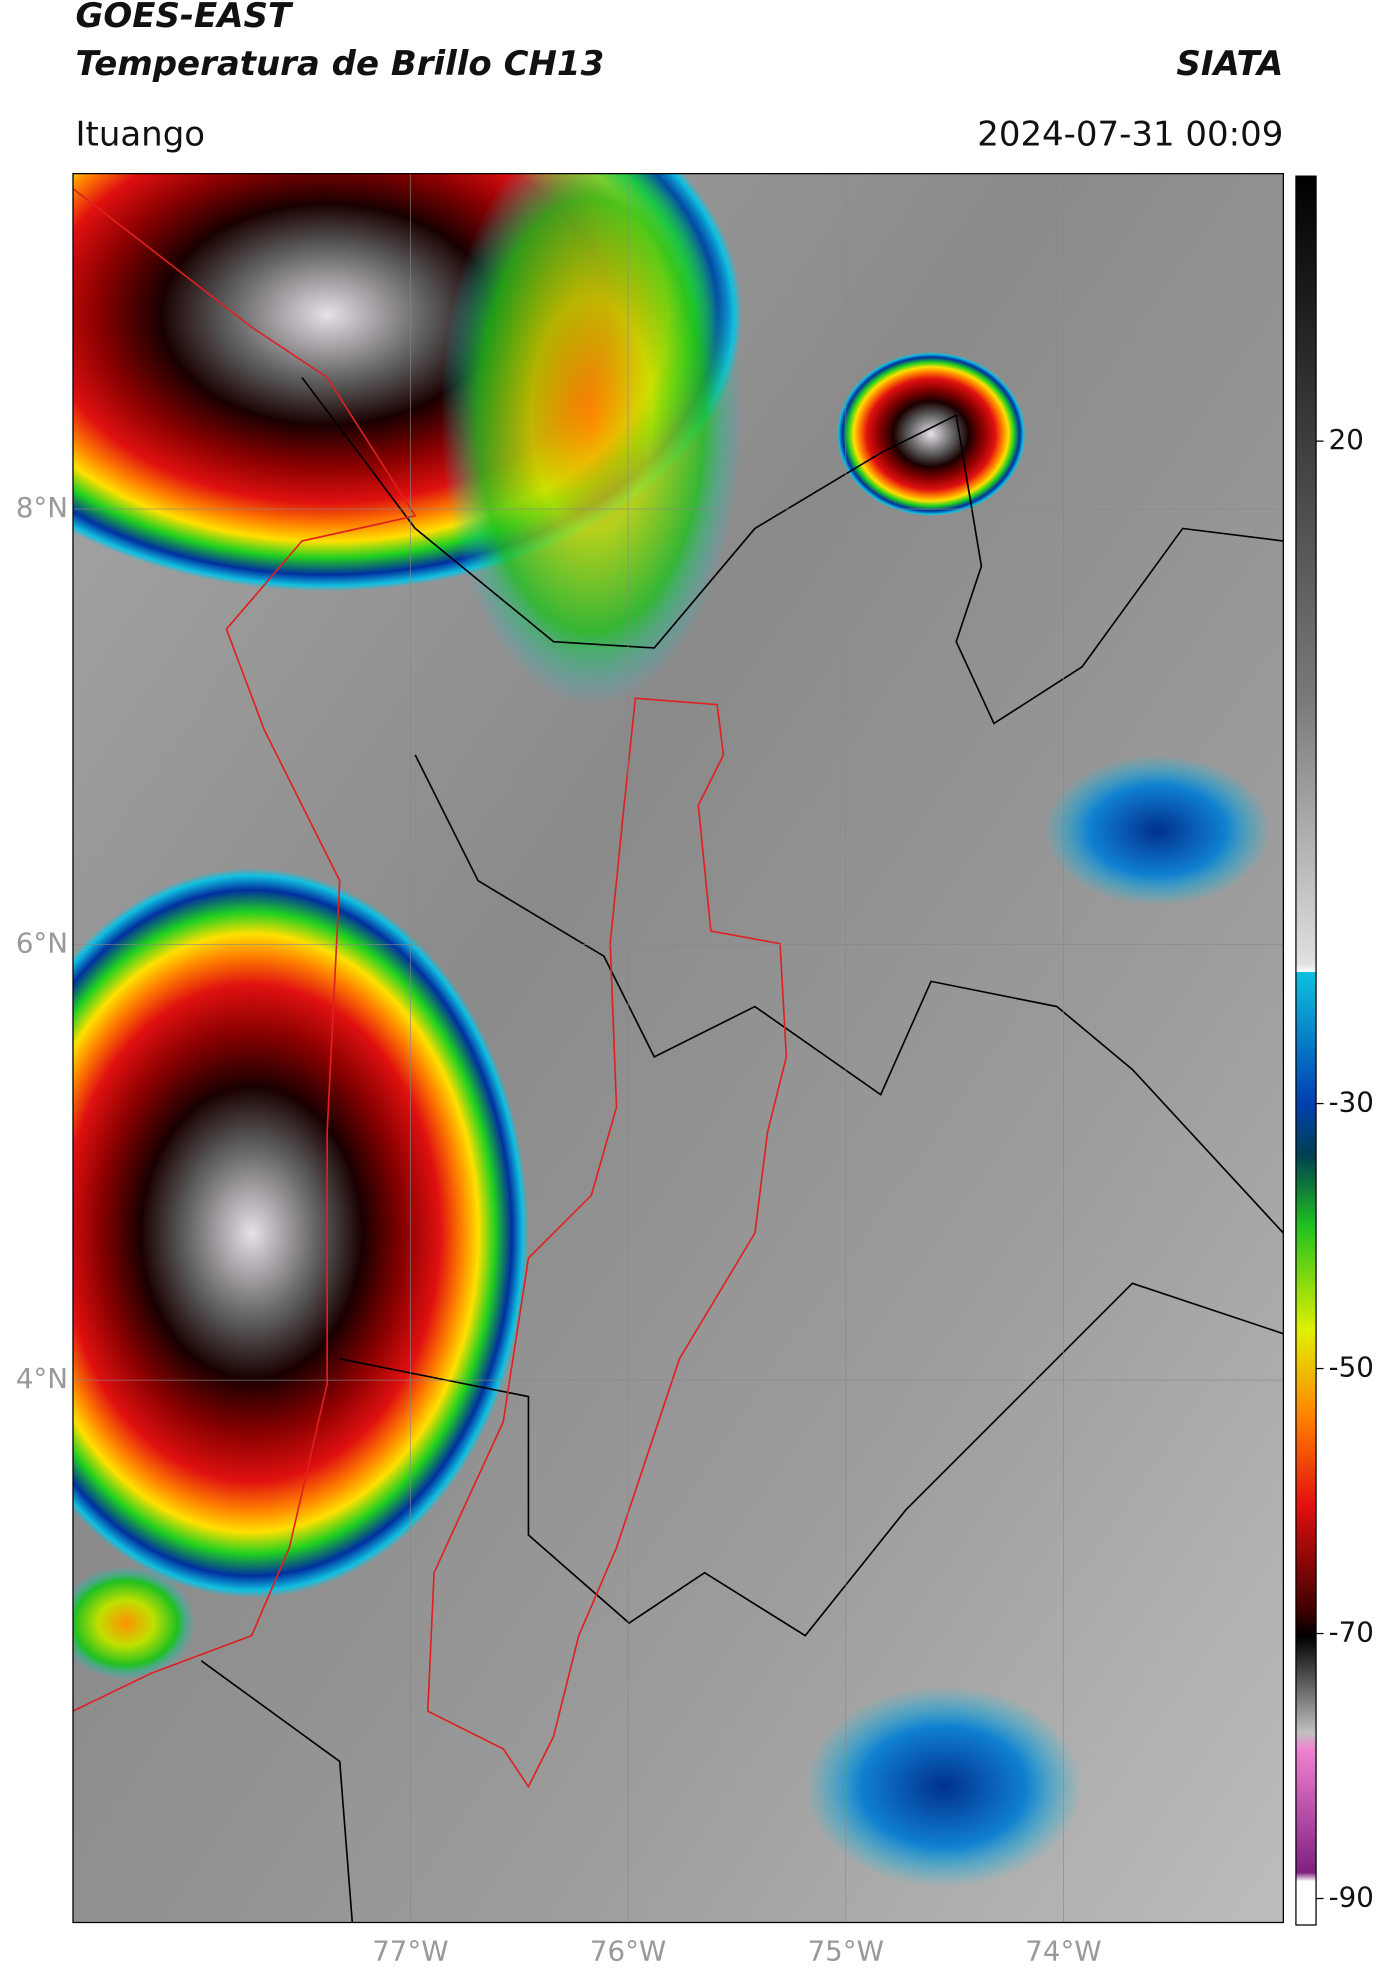 The image size is (1384, 1981). Describe the element at coordinates (1351, 1632) in the screenshot. I see `colorbar-tick-label: -70` at that location.